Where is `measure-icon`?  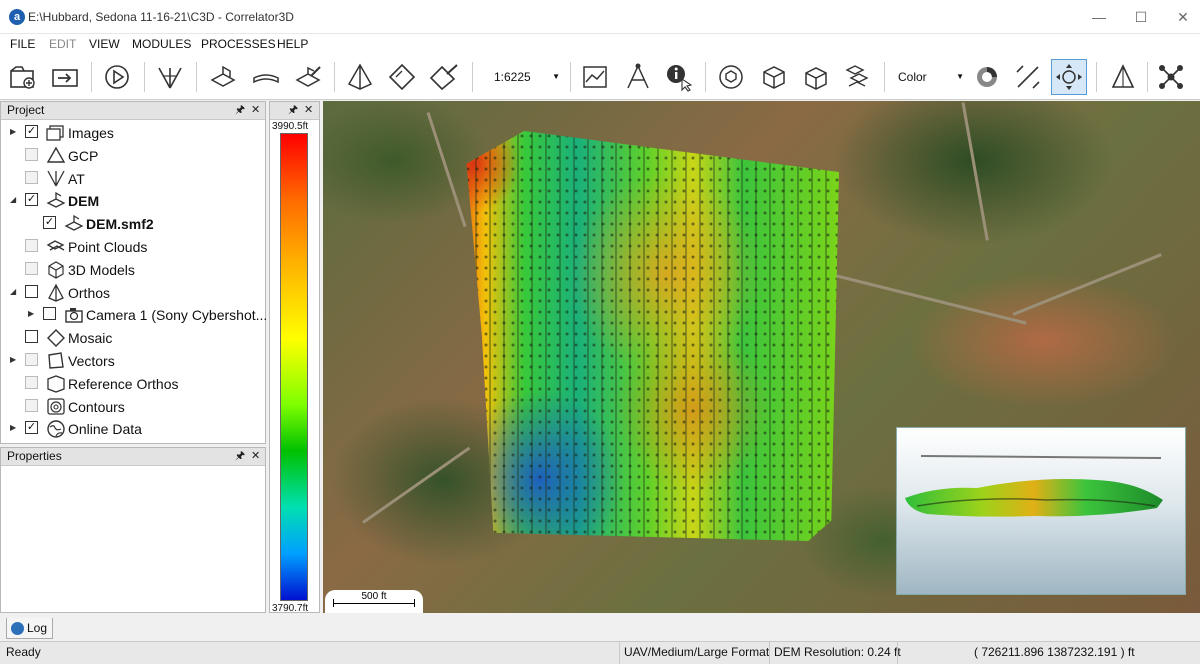 measure-icon is located at coordinates (1028, 77).